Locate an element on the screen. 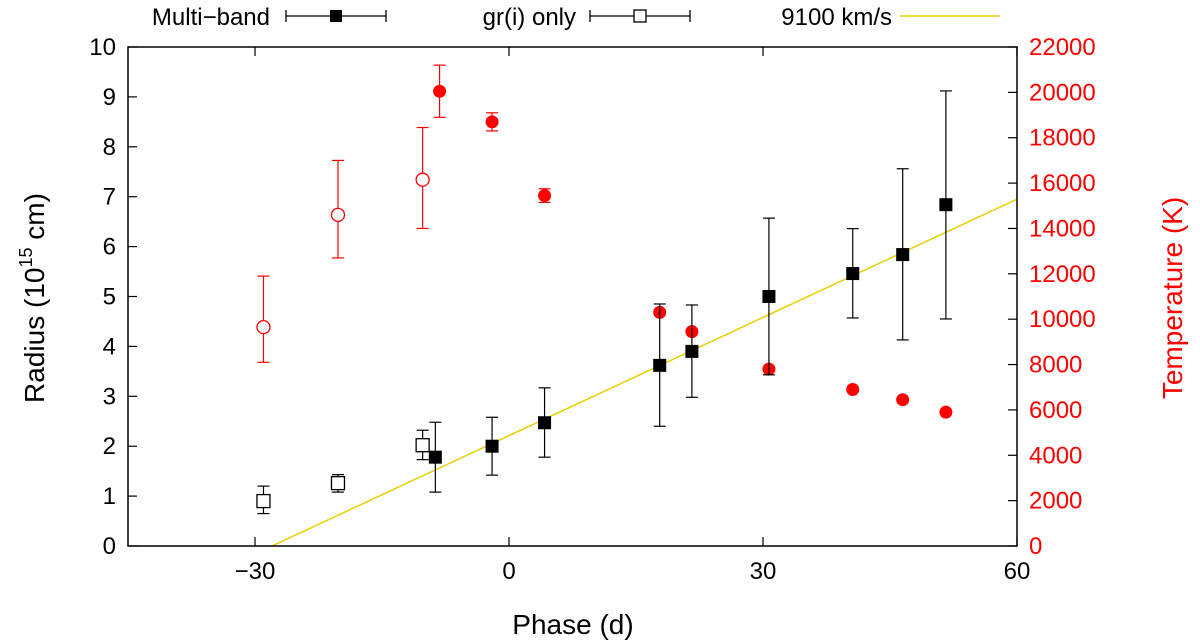 The width and height of the screenshot is (1200, 644). legend-label-multiband: Multi−band is located at coordinates (211, 17).